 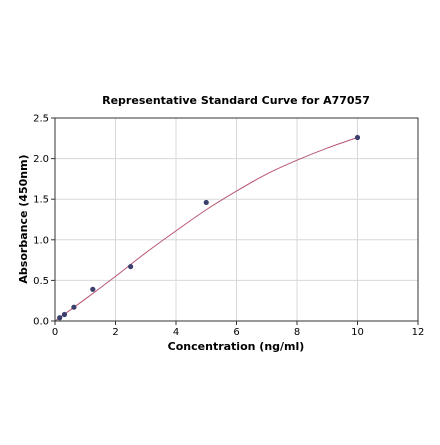 I want to click on x-axis-ticks: 0 2 4 6 8 10 12, so click(x=238, y=329).